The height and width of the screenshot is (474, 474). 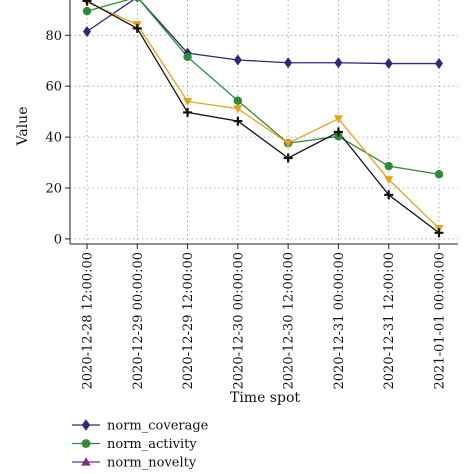 I want to click on triangle-up-marker, so click(x=86, y=461).